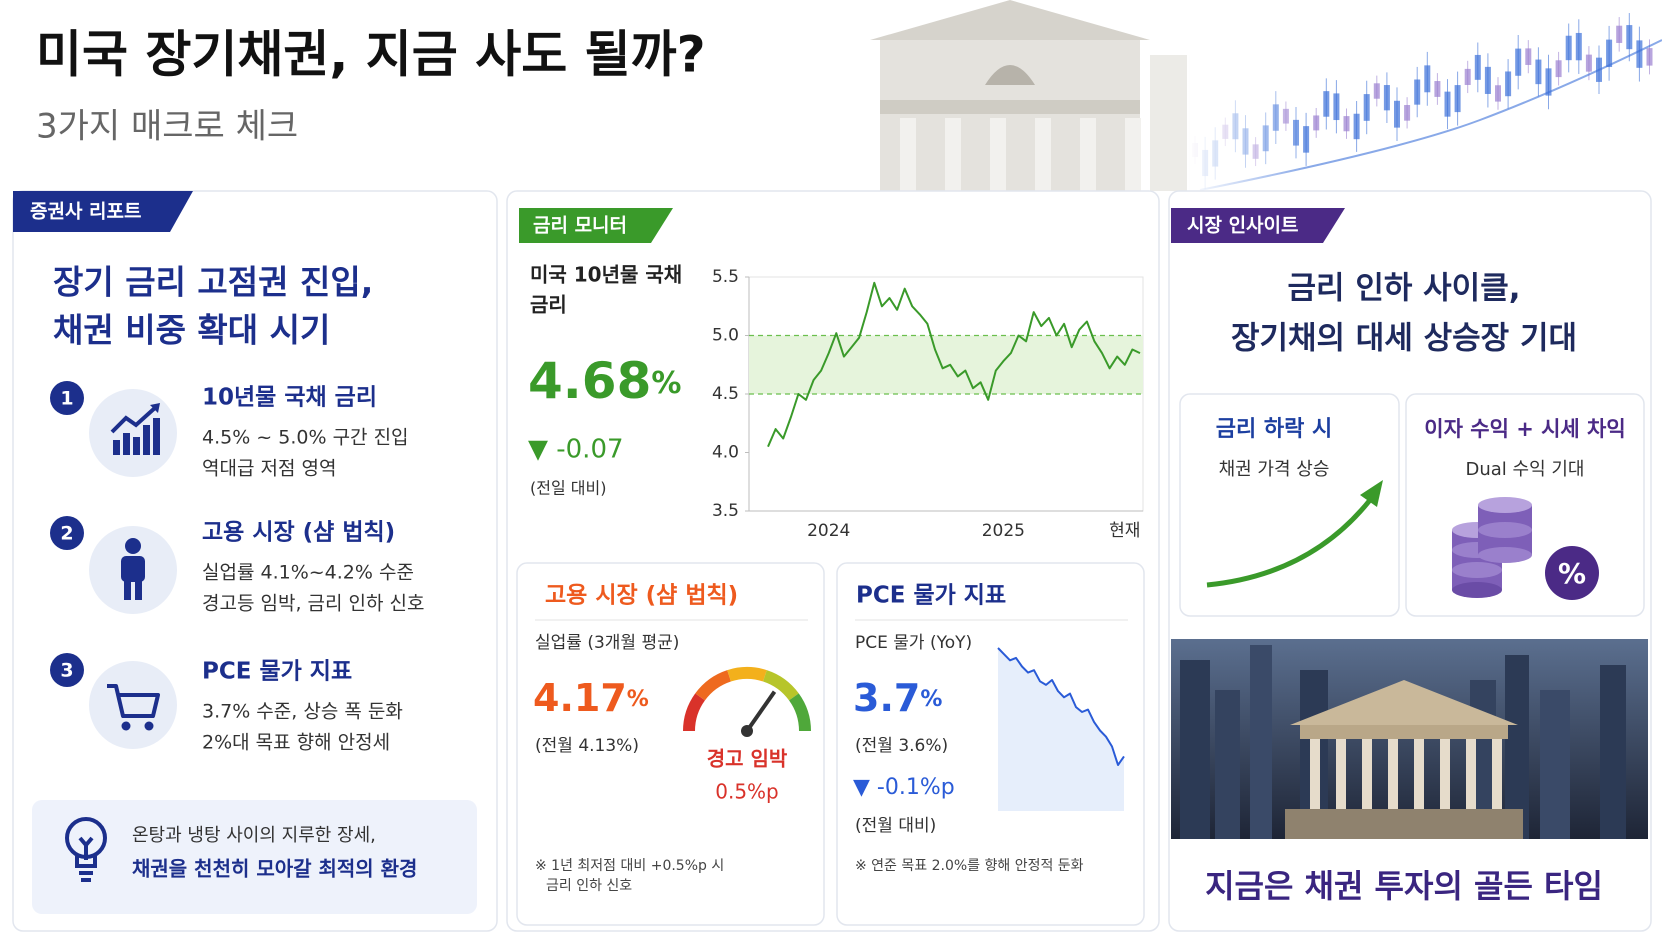 The image size is (1662, 946). What do you see at coordinates (305, 438) in the screenshot?
I see `item-text: 4.5% ~ 5.0% 구간 진입` at bounding box center [305, 438].